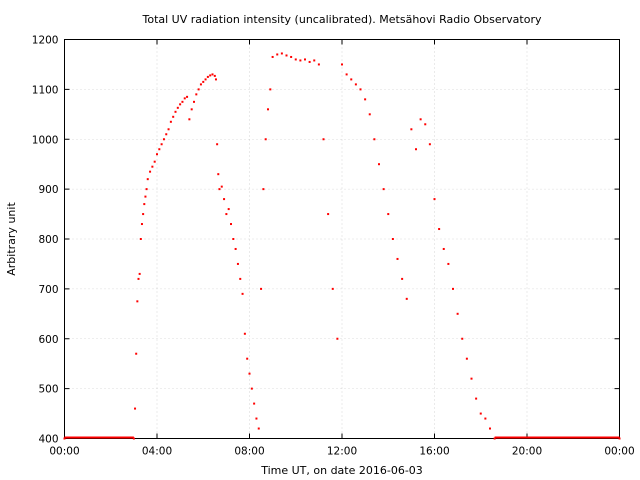 This screenshot has width=640, height=480. Describe the element at coordinates (11, 239) in the screenshot. I see `y-axis-label: Arbitrary unit` at that location.